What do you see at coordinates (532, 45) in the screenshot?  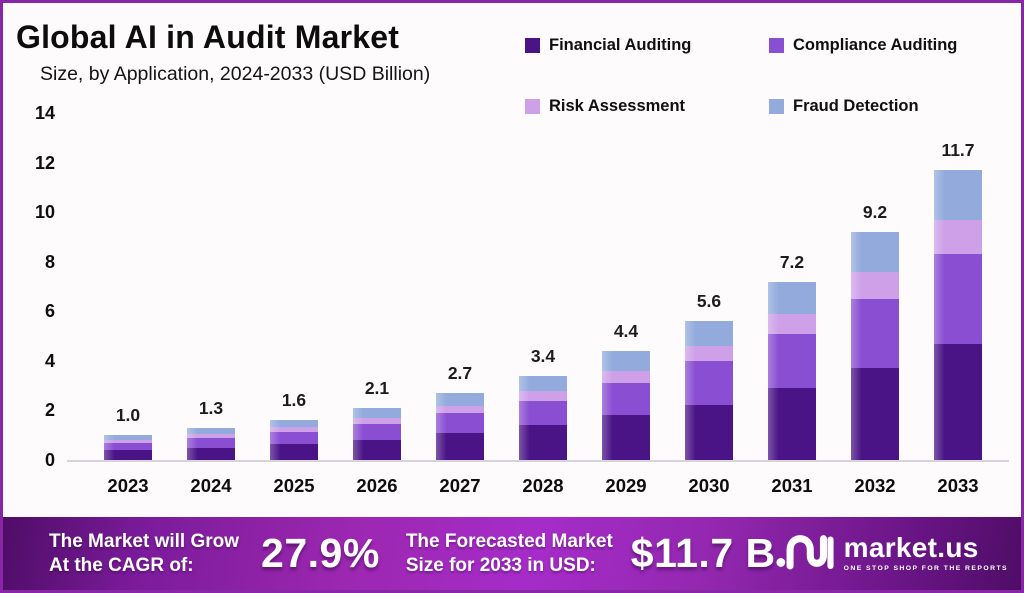 I see `legend-swatch-financial-auditing` at bounding box center [532, 45].